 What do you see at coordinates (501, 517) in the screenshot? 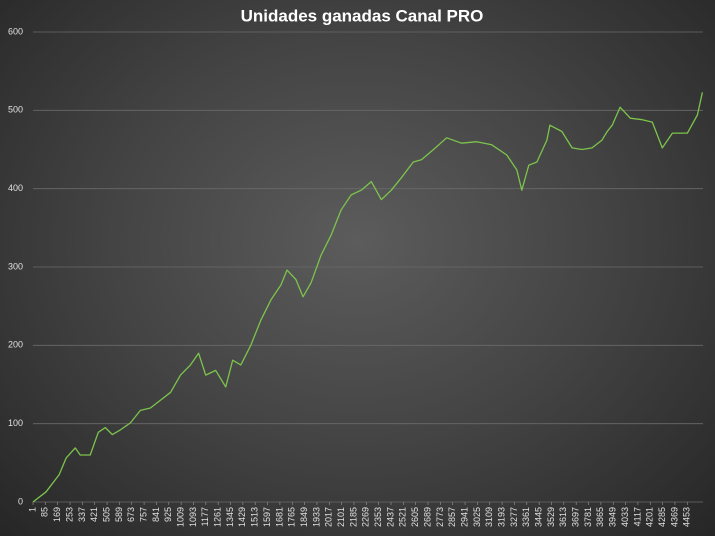
I see `x-tick-label: 3193` at bounding box center [501, 517].